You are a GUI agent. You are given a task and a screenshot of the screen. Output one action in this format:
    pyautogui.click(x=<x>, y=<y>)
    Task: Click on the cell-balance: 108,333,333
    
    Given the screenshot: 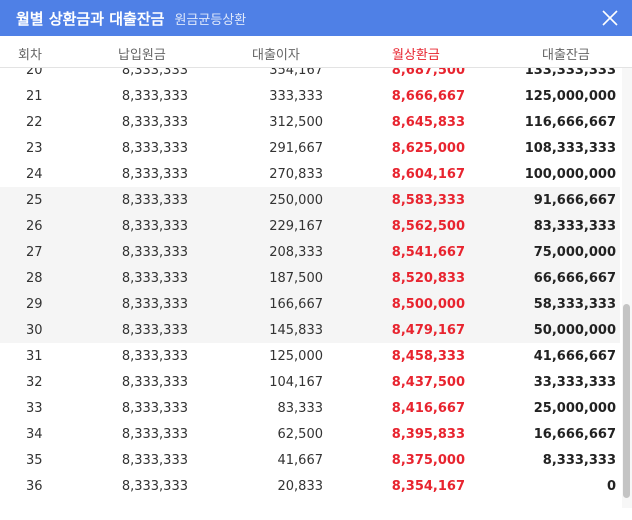 What is the action you would take?
    pyautogui.click(x=570, y=148)
    